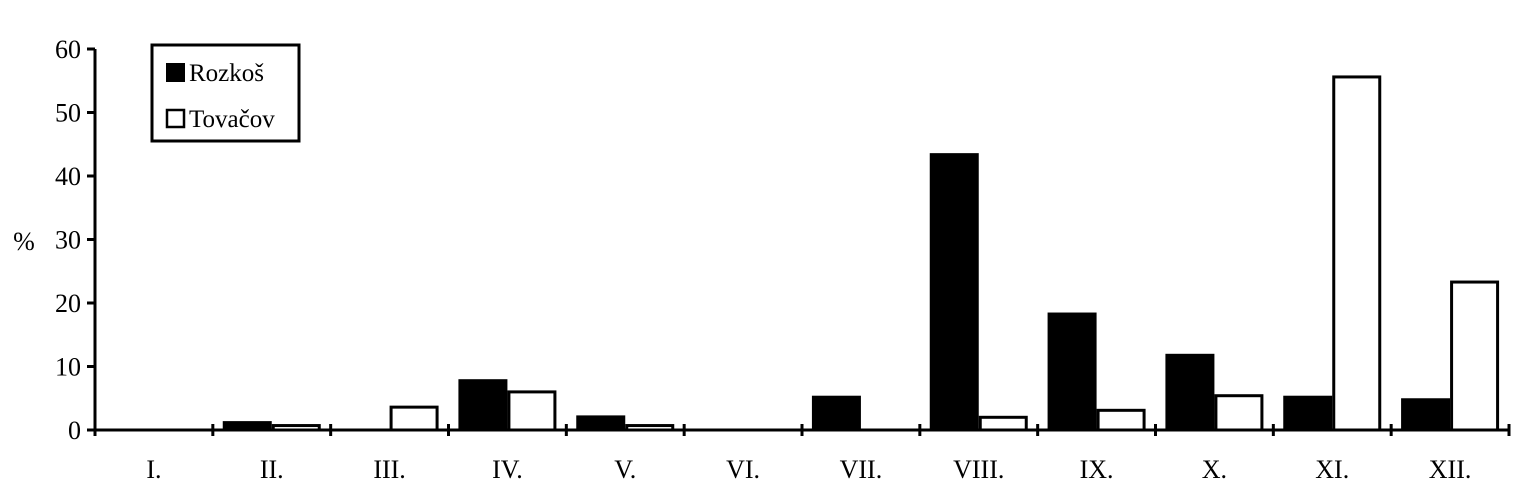  What do you see at coordinates (68, 49) in the screenshot?
I see `y-tick-label: 60` at bounding box center [68, 49].